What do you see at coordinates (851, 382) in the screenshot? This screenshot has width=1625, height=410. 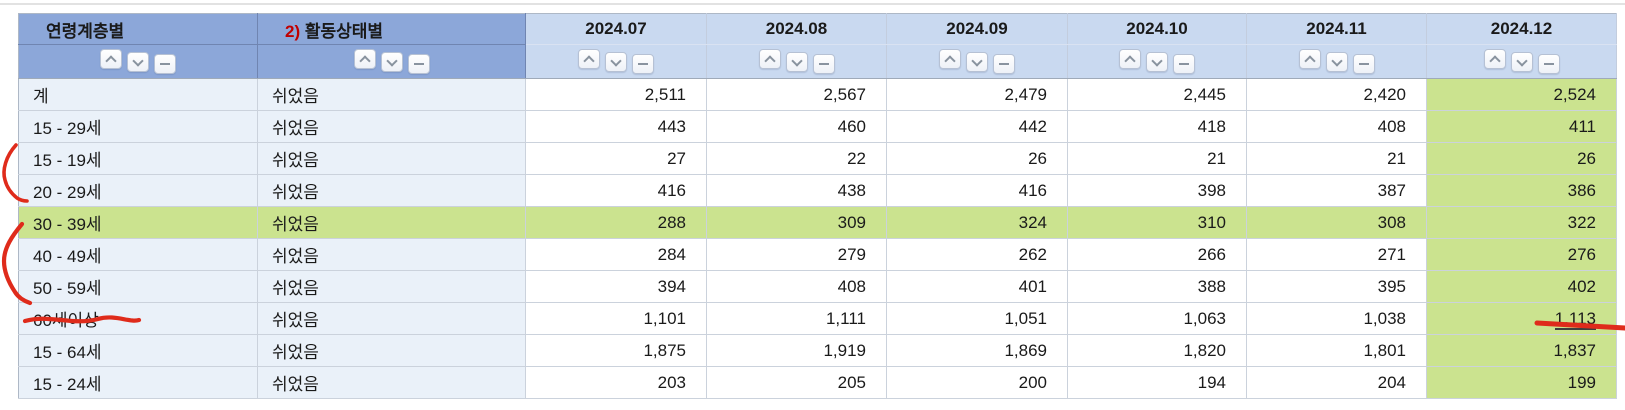 I see `value-text: 205` at bounding box center [851, 382].